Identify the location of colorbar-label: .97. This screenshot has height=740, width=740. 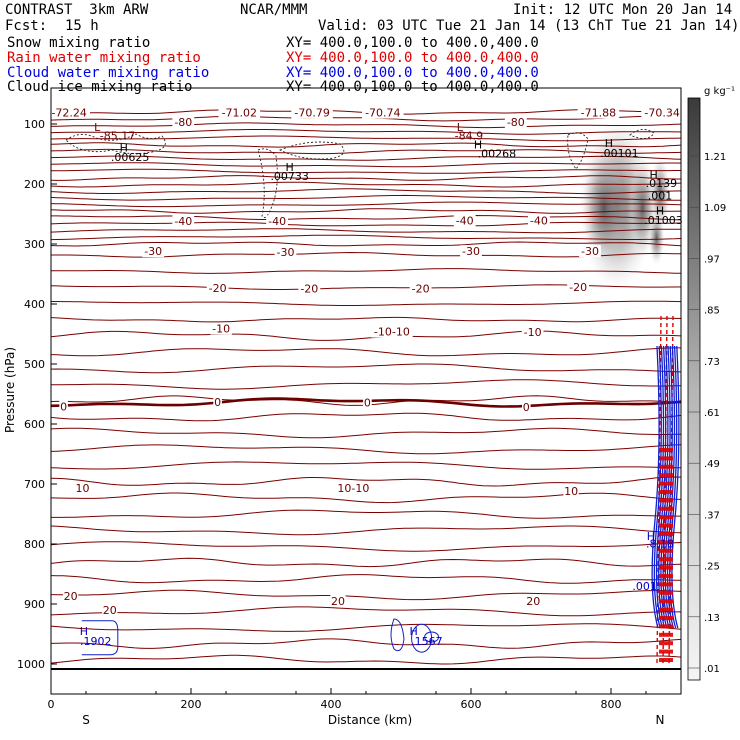
(712, 259).